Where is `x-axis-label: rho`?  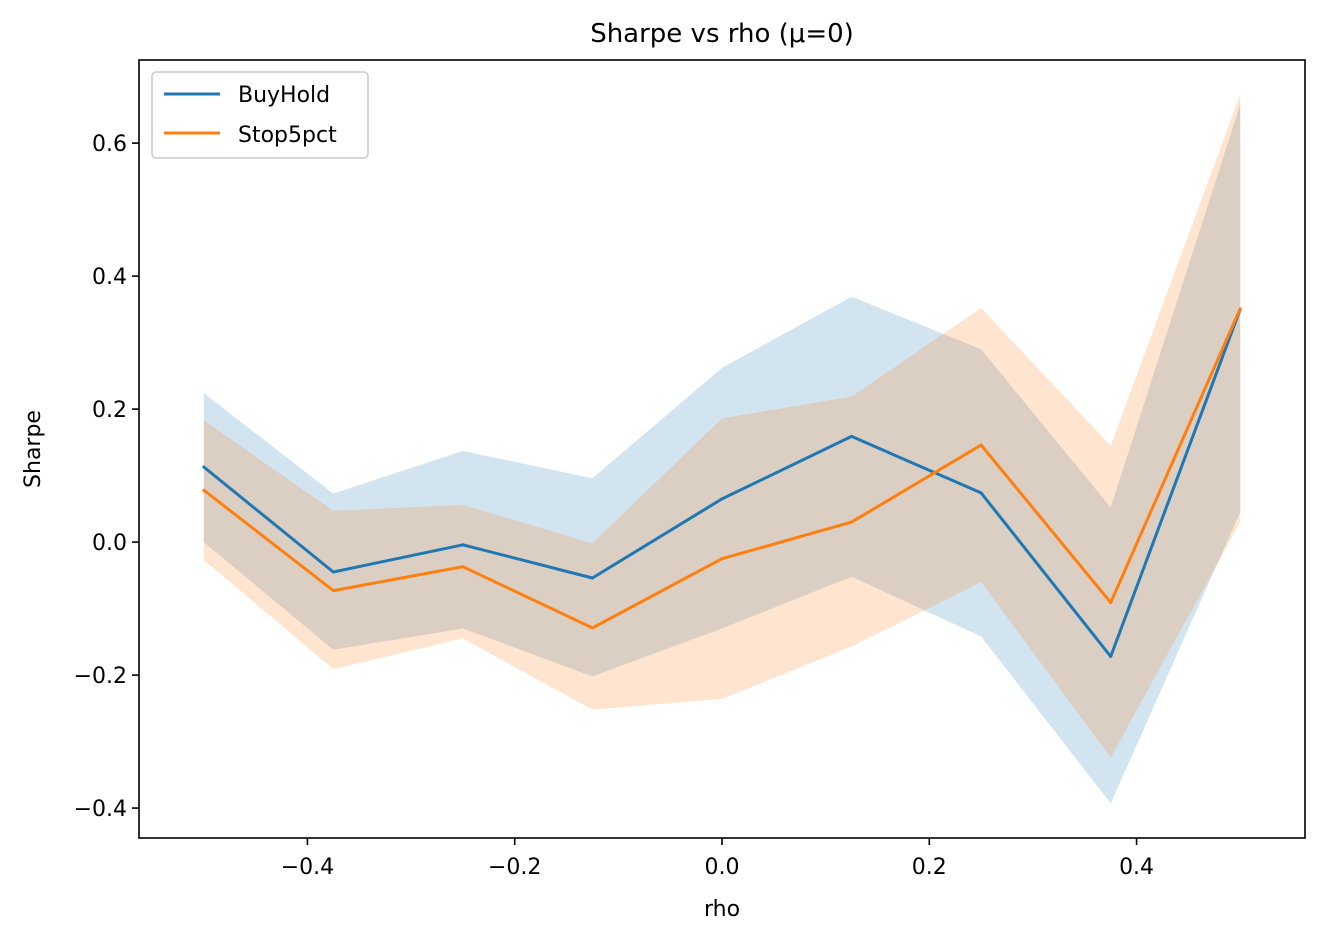 x-axis-label: rho is located at coordinates (722, 909).